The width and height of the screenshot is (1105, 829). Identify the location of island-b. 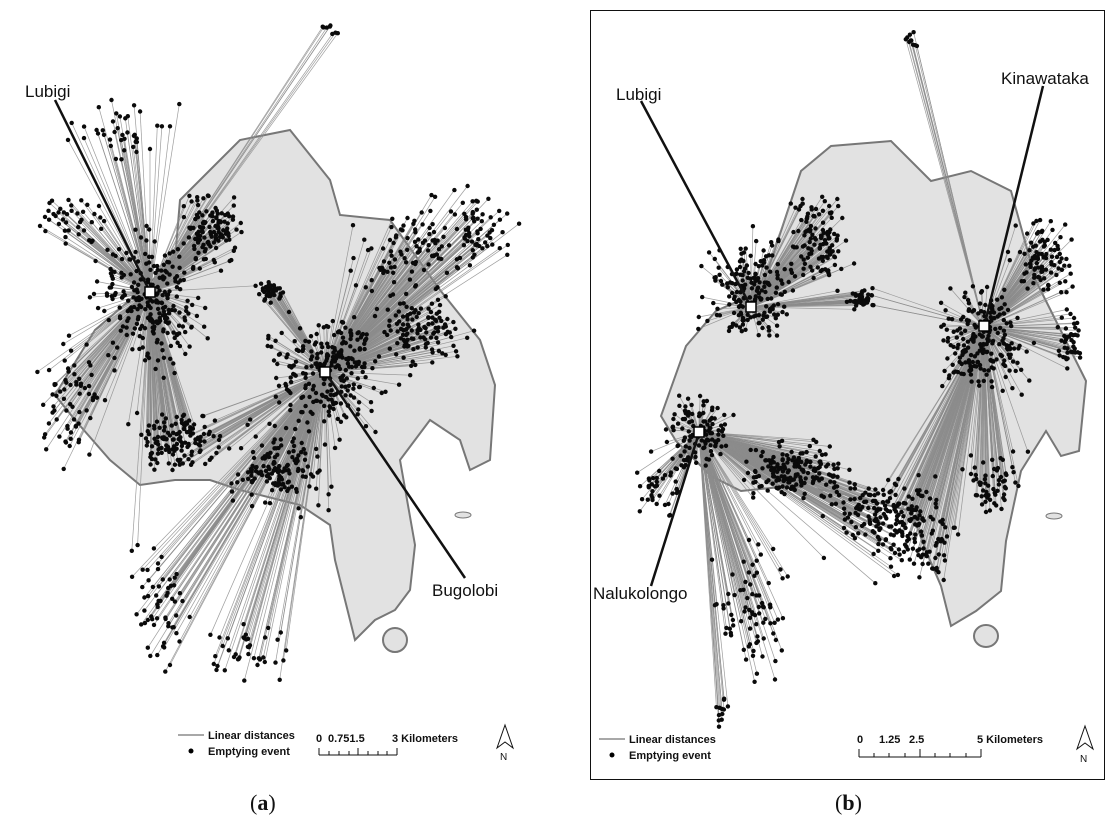
(986, 636).